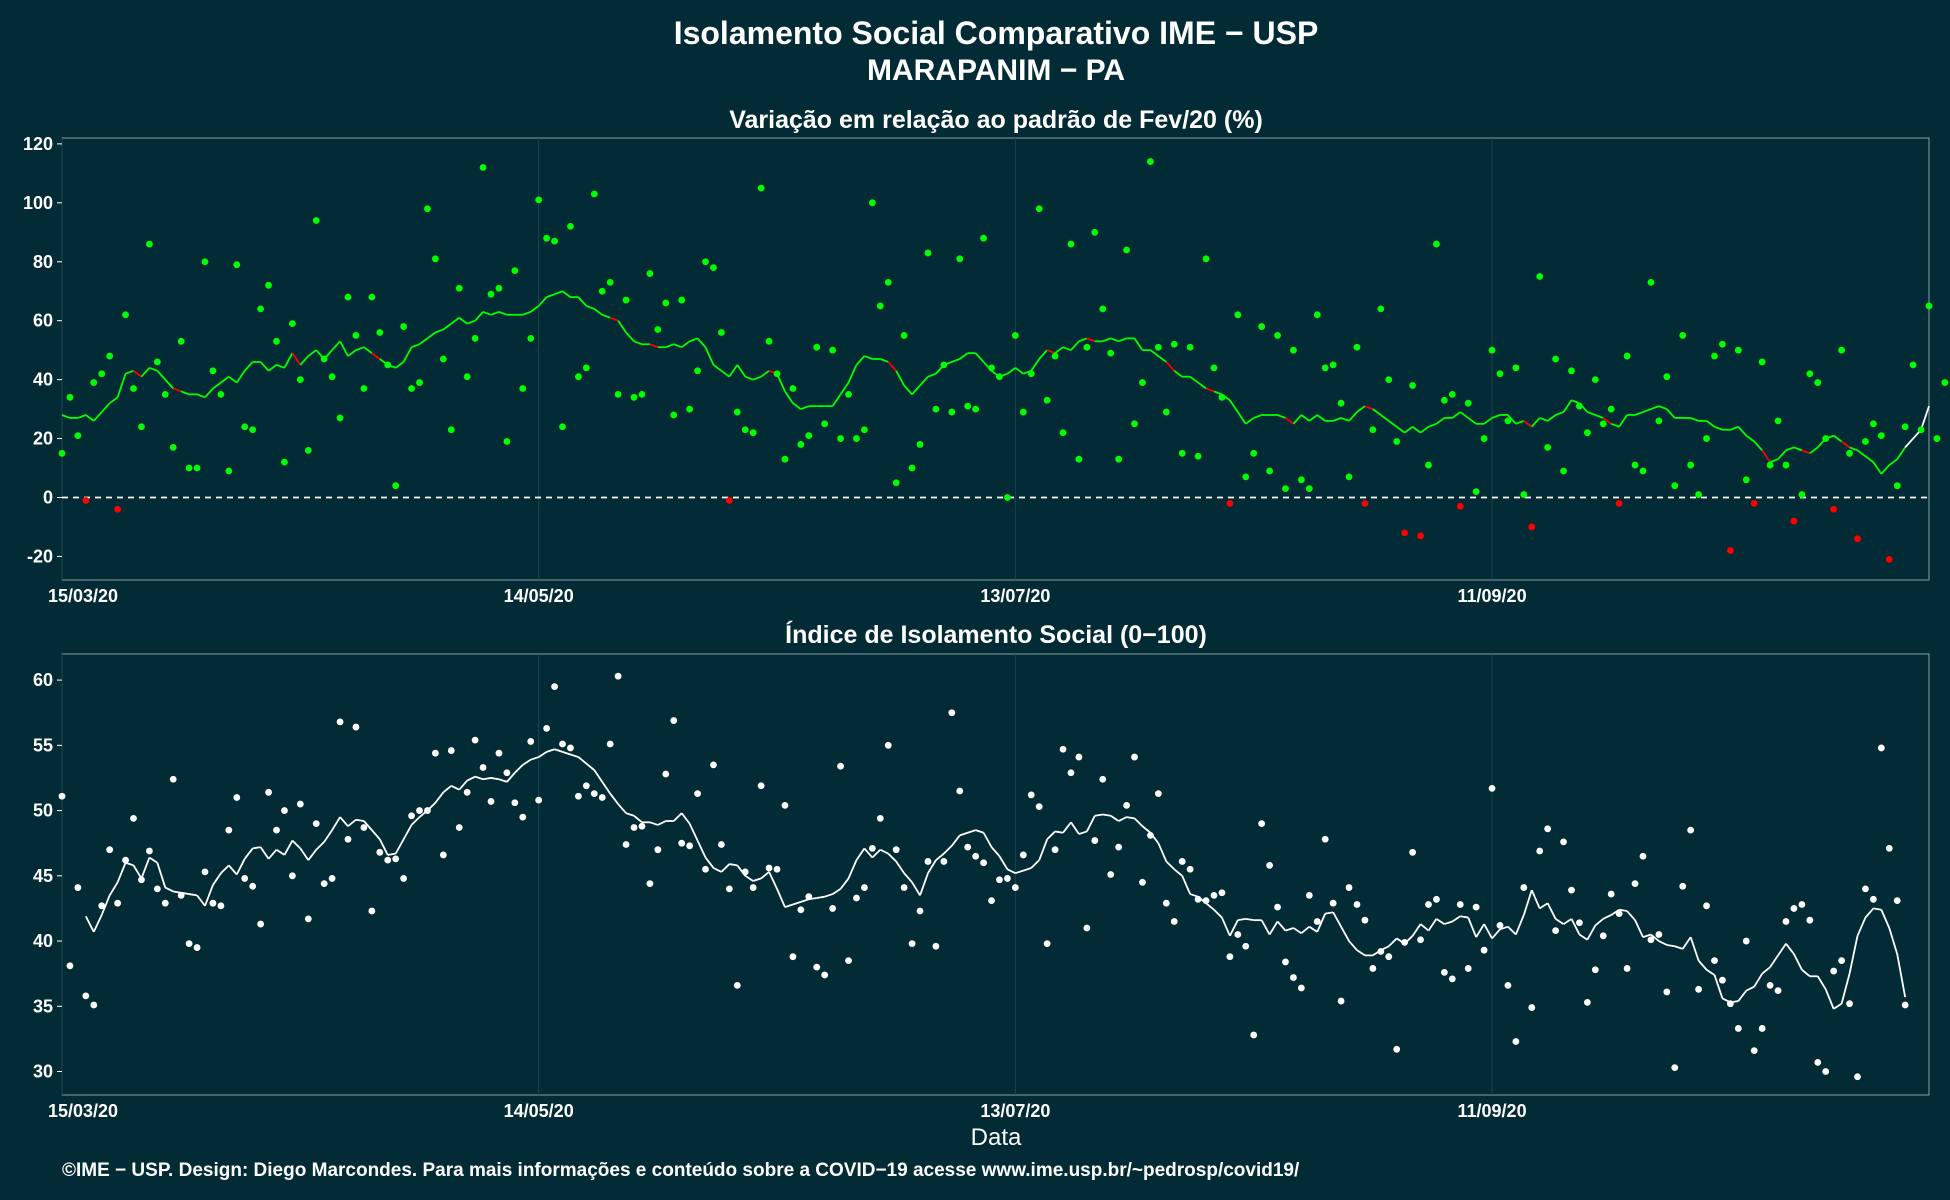  Describe the element at coordinates (48, 497) in the screenshot. I see `y-tick-label: 0` at that location.